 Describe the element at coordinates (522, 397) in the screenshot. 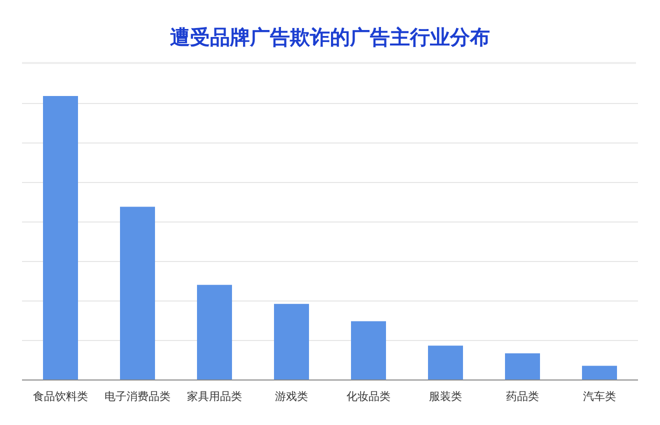

I see `category-label: 药品类` at that location.